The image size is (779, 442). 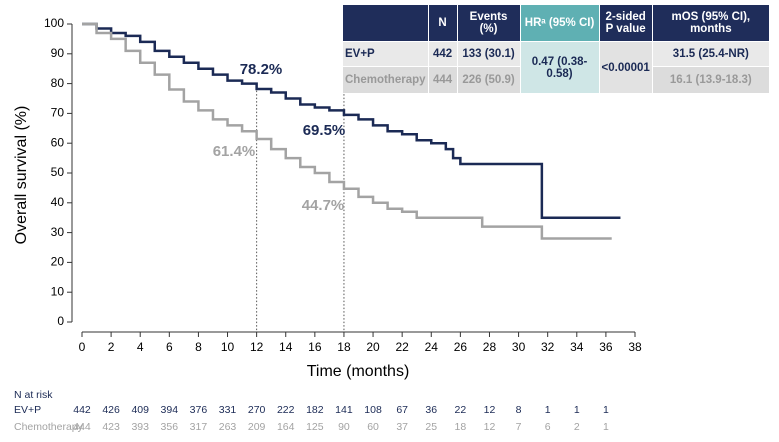 I want to click on y-tick-label: 70, so click(x=58, y=113).